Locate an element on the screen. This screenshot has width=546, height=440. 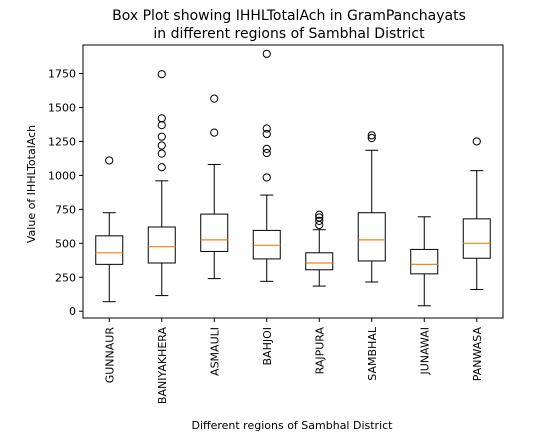
x-tick-label: PANWASA is located at coordinates (477, 354).